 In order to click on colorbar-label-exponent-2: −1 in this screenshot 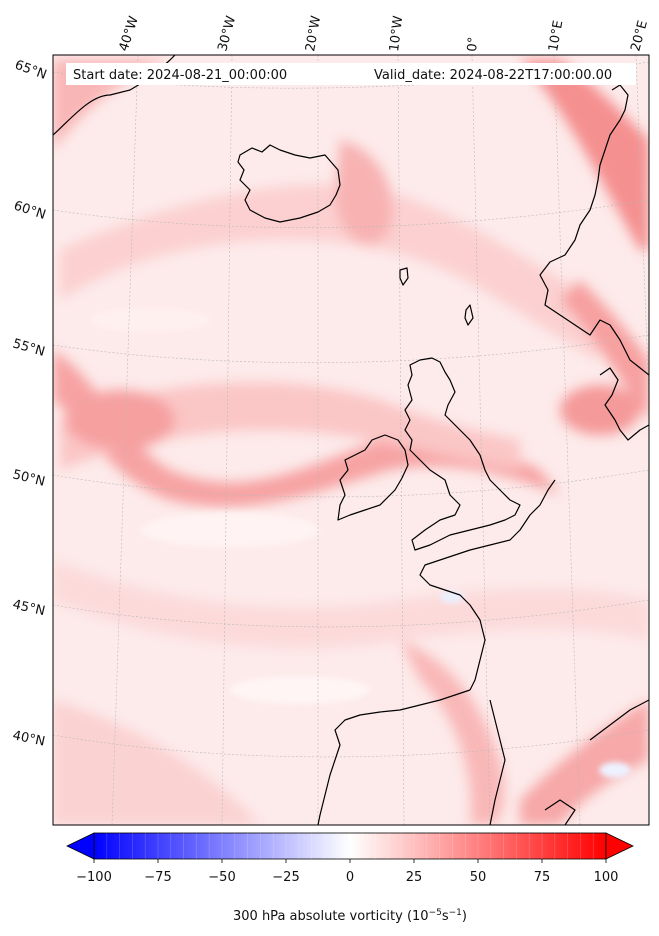, I will do `click(455, 913)`.